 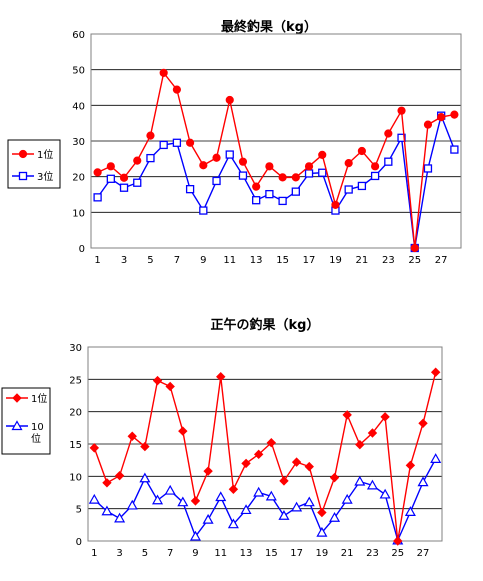 What do you see at coordinates (25, 432) in the screenshot?
I see `legend-item: 10位` at bounding box center [25, 432].